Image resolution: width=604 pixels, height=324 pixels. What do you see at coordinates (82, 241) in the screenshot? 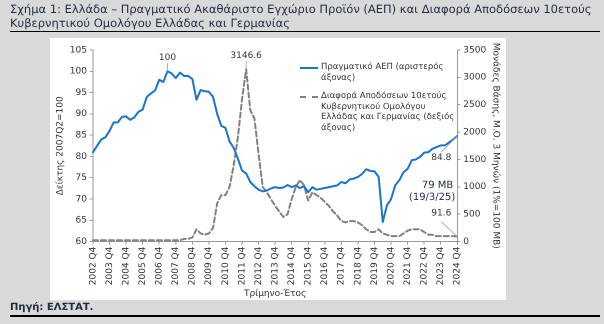
I see `y-tick-label: 60` at bounding box center [82, 241].